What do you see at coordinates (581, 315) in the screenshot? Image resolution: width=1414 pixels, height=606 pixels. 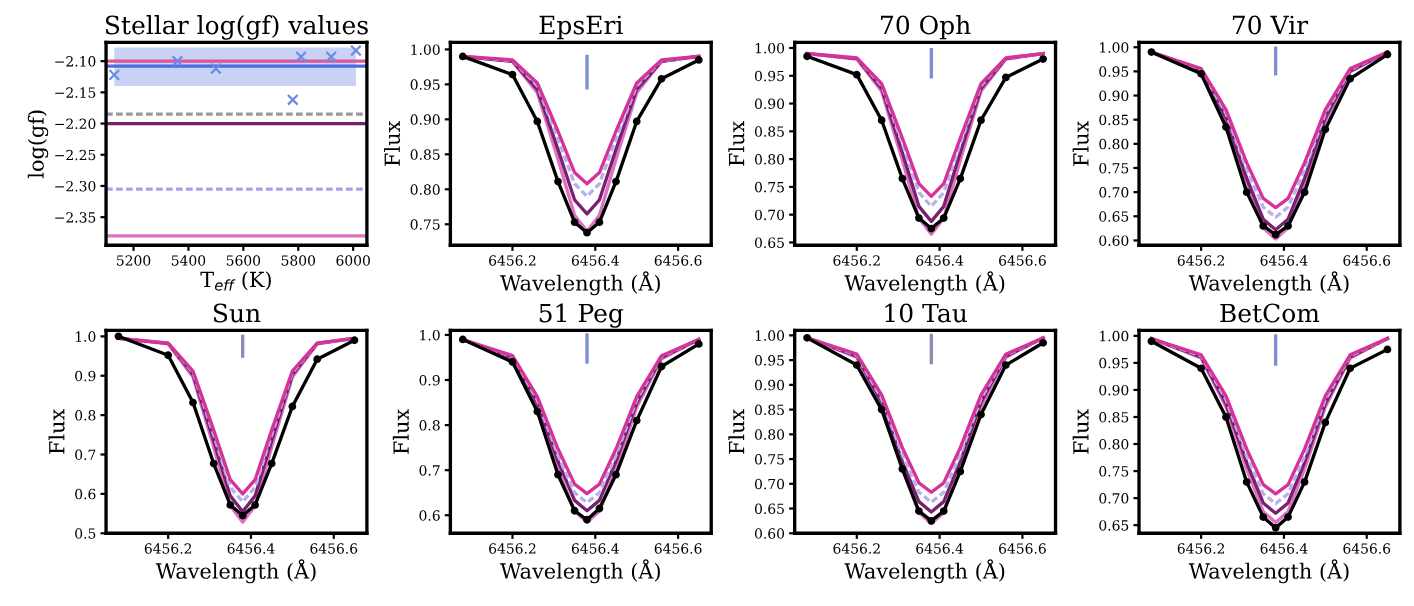 I see `chart-title: 51 Peg` at bounding box center [581, 315].